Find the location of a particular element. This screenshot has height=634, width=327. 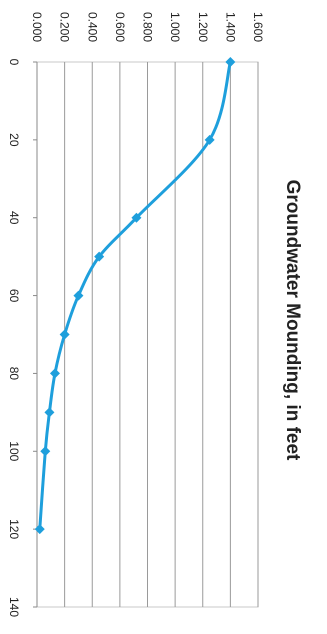

distance-tick-label: 120 is located at coordinates (14, 529).